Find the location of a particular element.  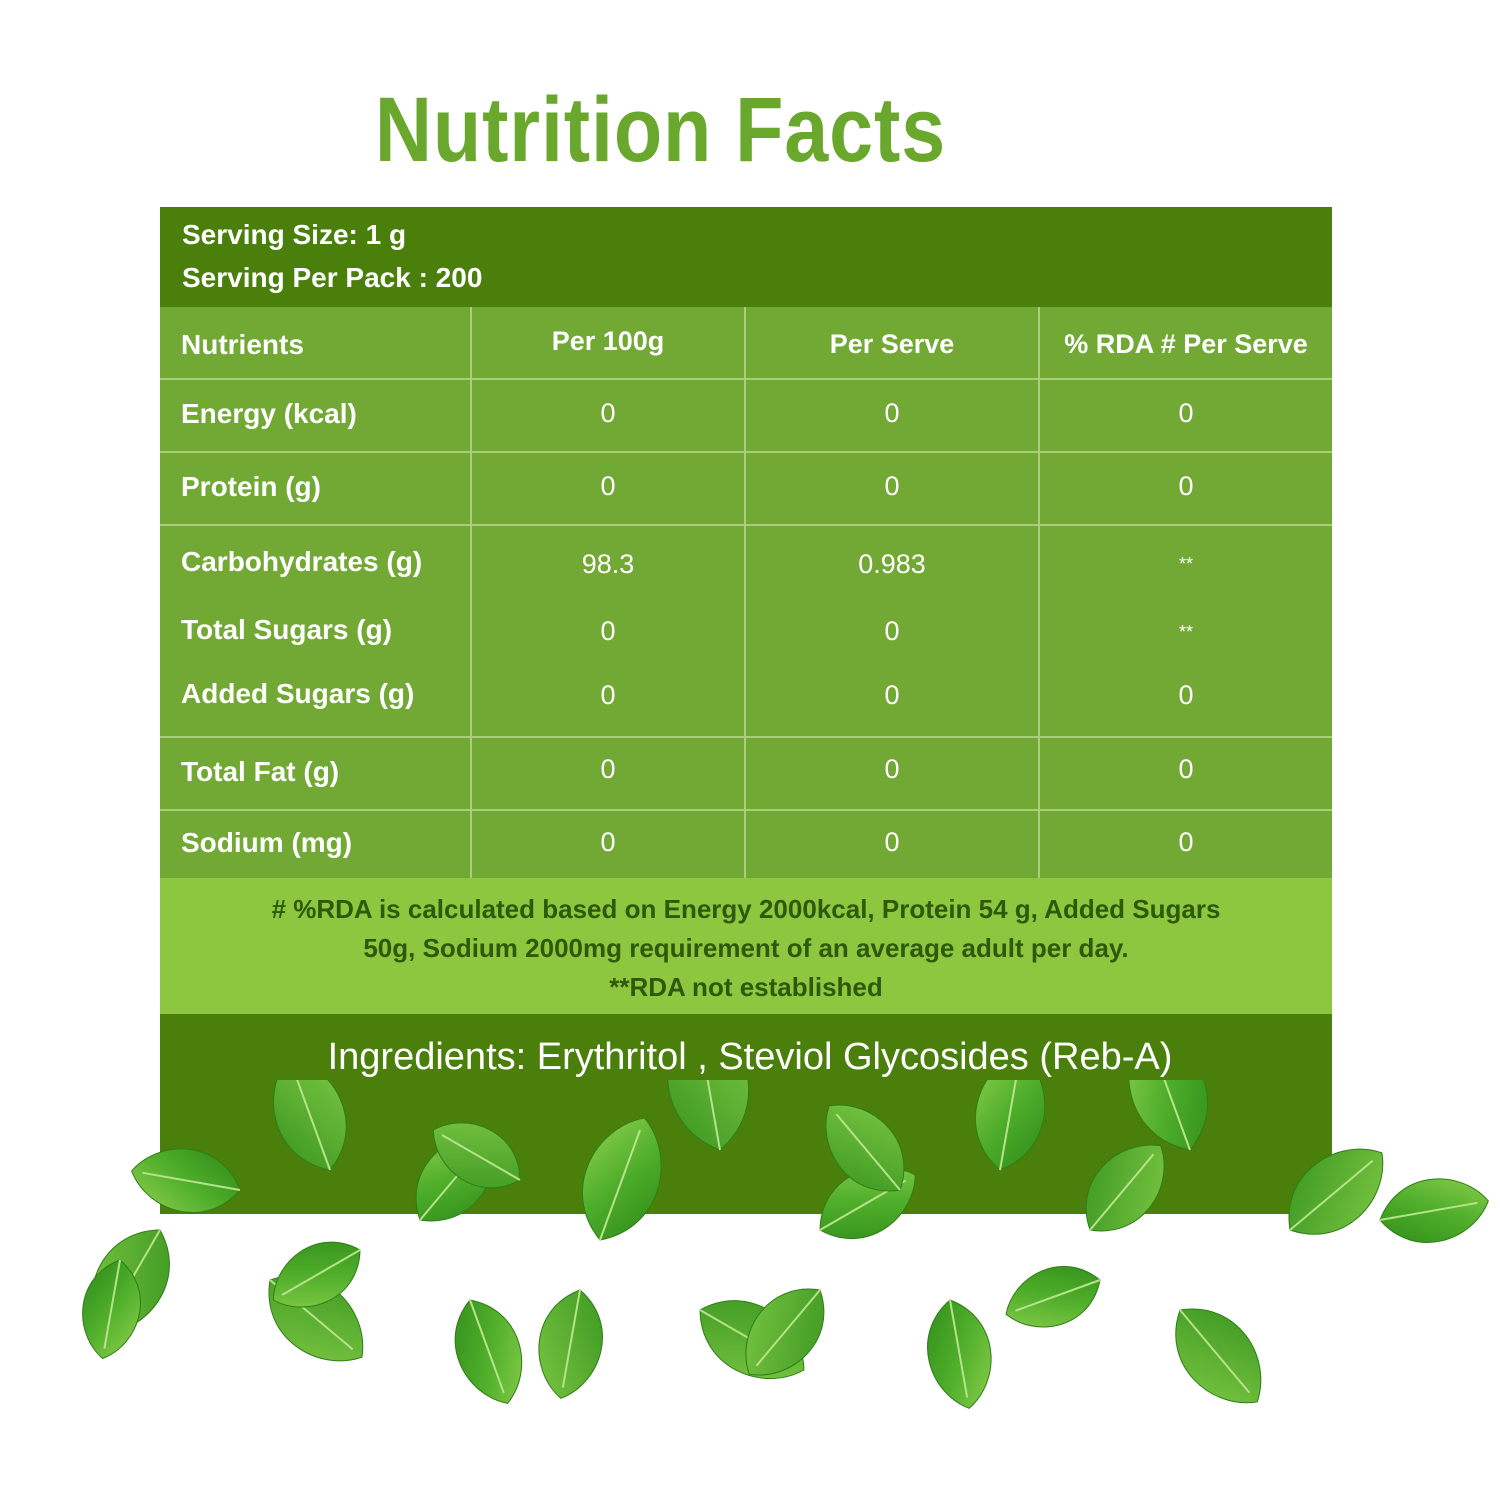

nutrient-label: Sodium (mg) is located at coordinates (267, 842).